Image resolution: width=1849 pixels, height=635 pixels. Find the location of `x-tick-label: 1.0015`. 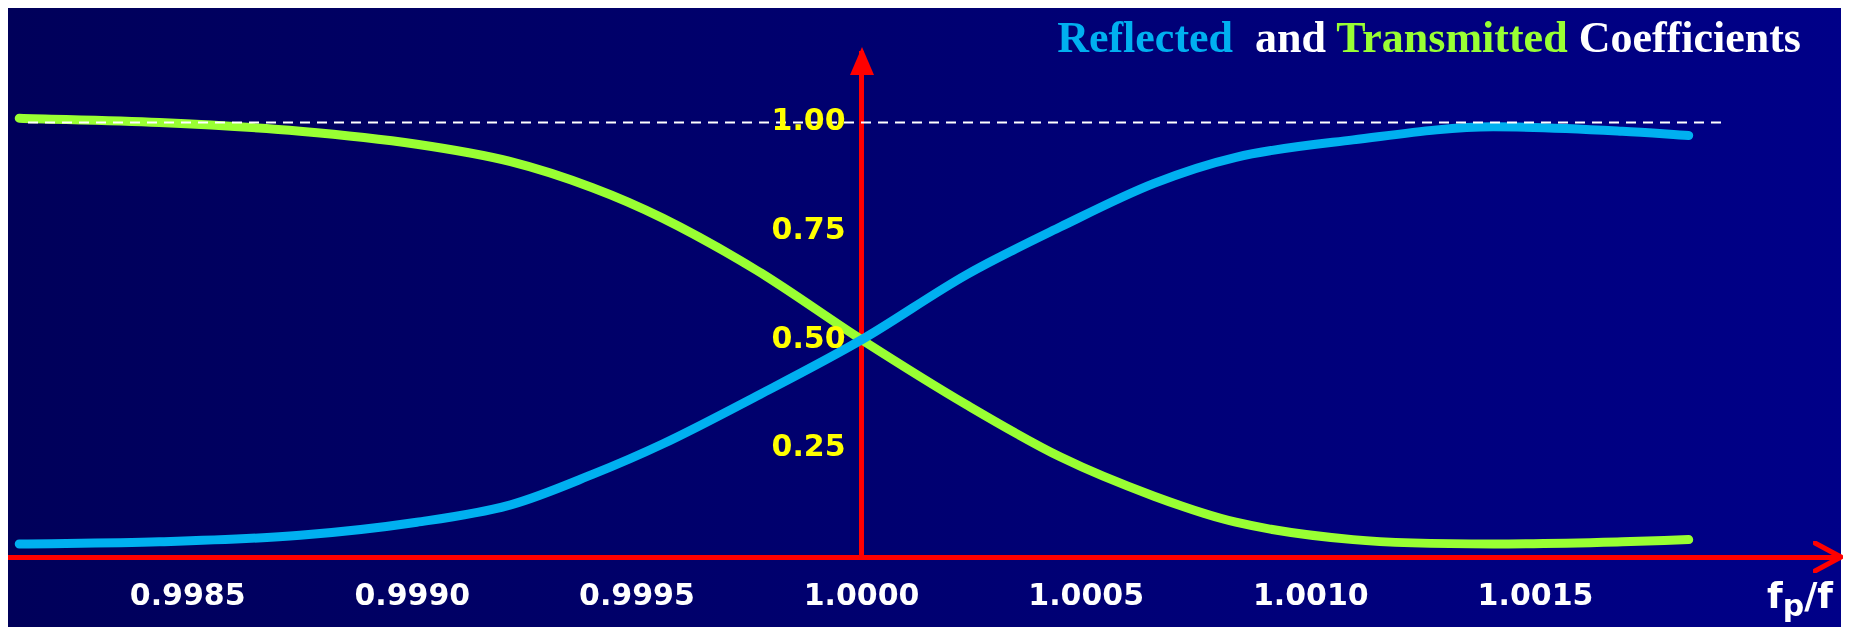

x-tick-label: 1.0015 is located at coordinates (1535, 594).